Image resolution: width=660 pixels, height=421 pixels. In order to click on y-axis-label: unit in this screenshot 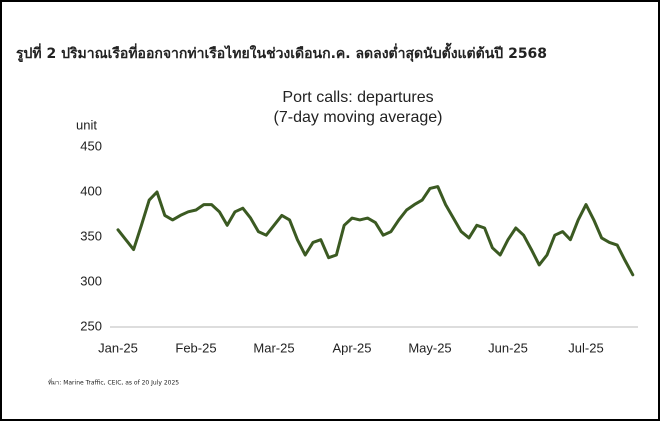, I will do `click(86, 124)`.